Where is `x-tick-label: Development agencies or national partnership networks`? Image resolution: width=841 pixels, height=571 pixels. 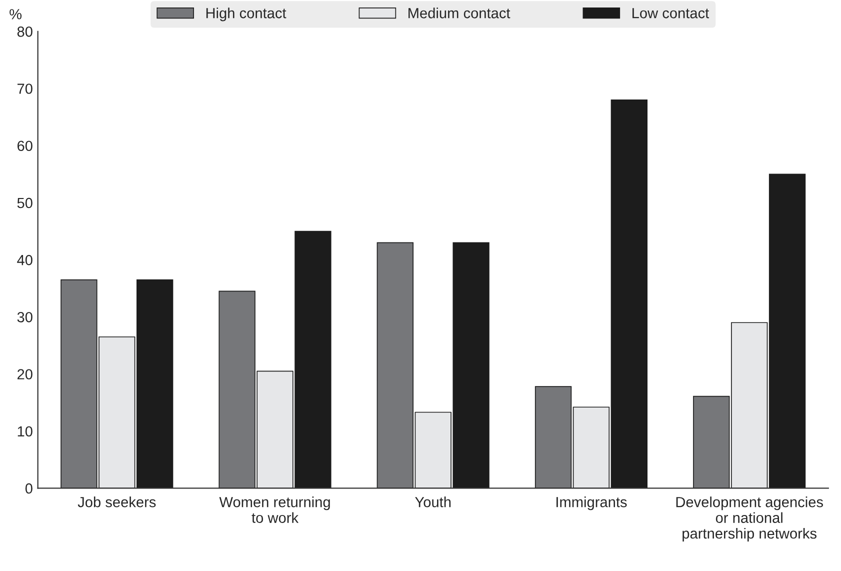 x-tick-label: Development agencies or national partnership networks is located at coordinates (749, 519).